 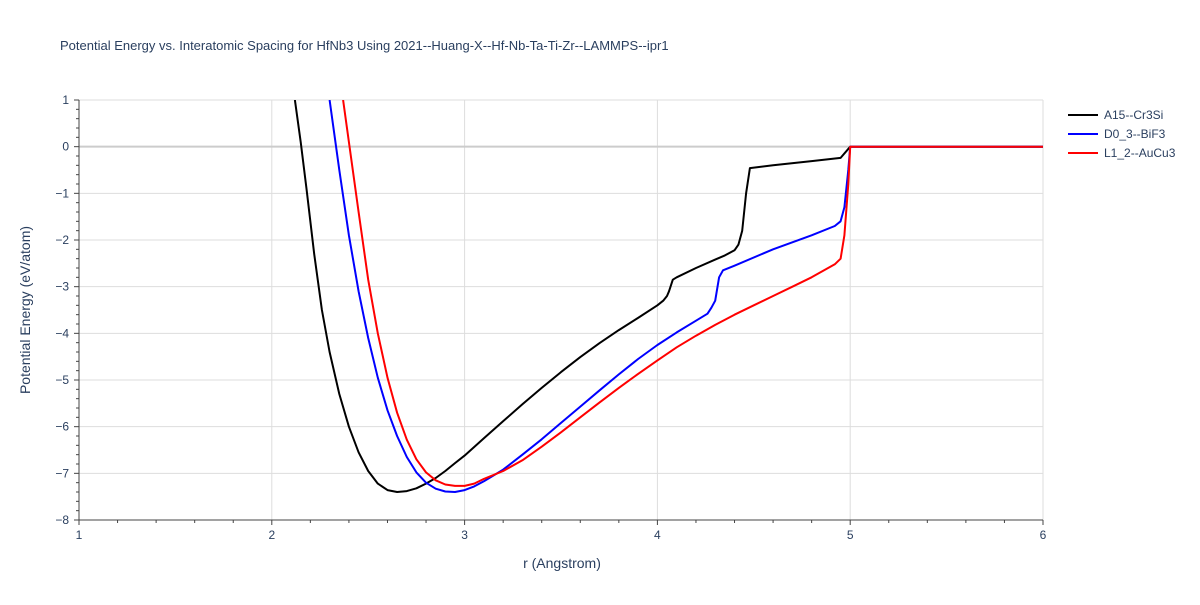 What do you see at coordinates (79, 535) in the screenshot?
I see `x-tick-label: 1` at bounding box center [79, 535].